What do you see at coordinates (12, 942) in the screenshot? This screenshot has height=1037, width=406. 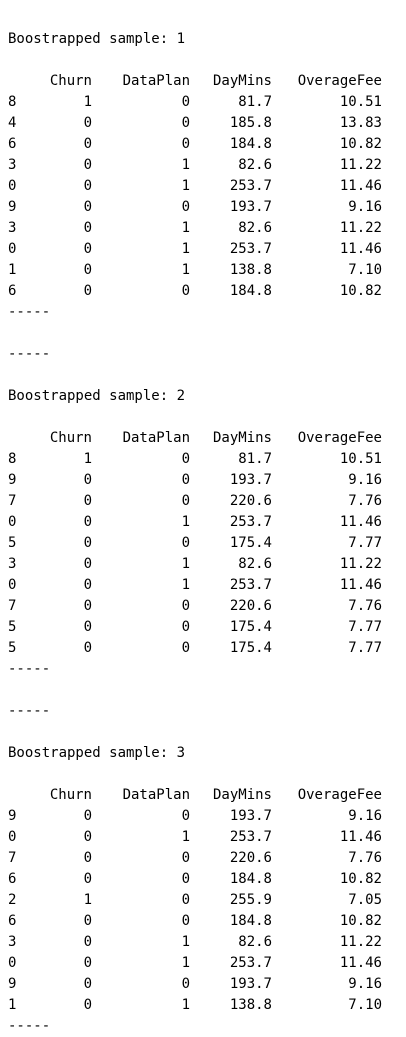 I see `cell-index: 3` at bounding box center [12, 942].